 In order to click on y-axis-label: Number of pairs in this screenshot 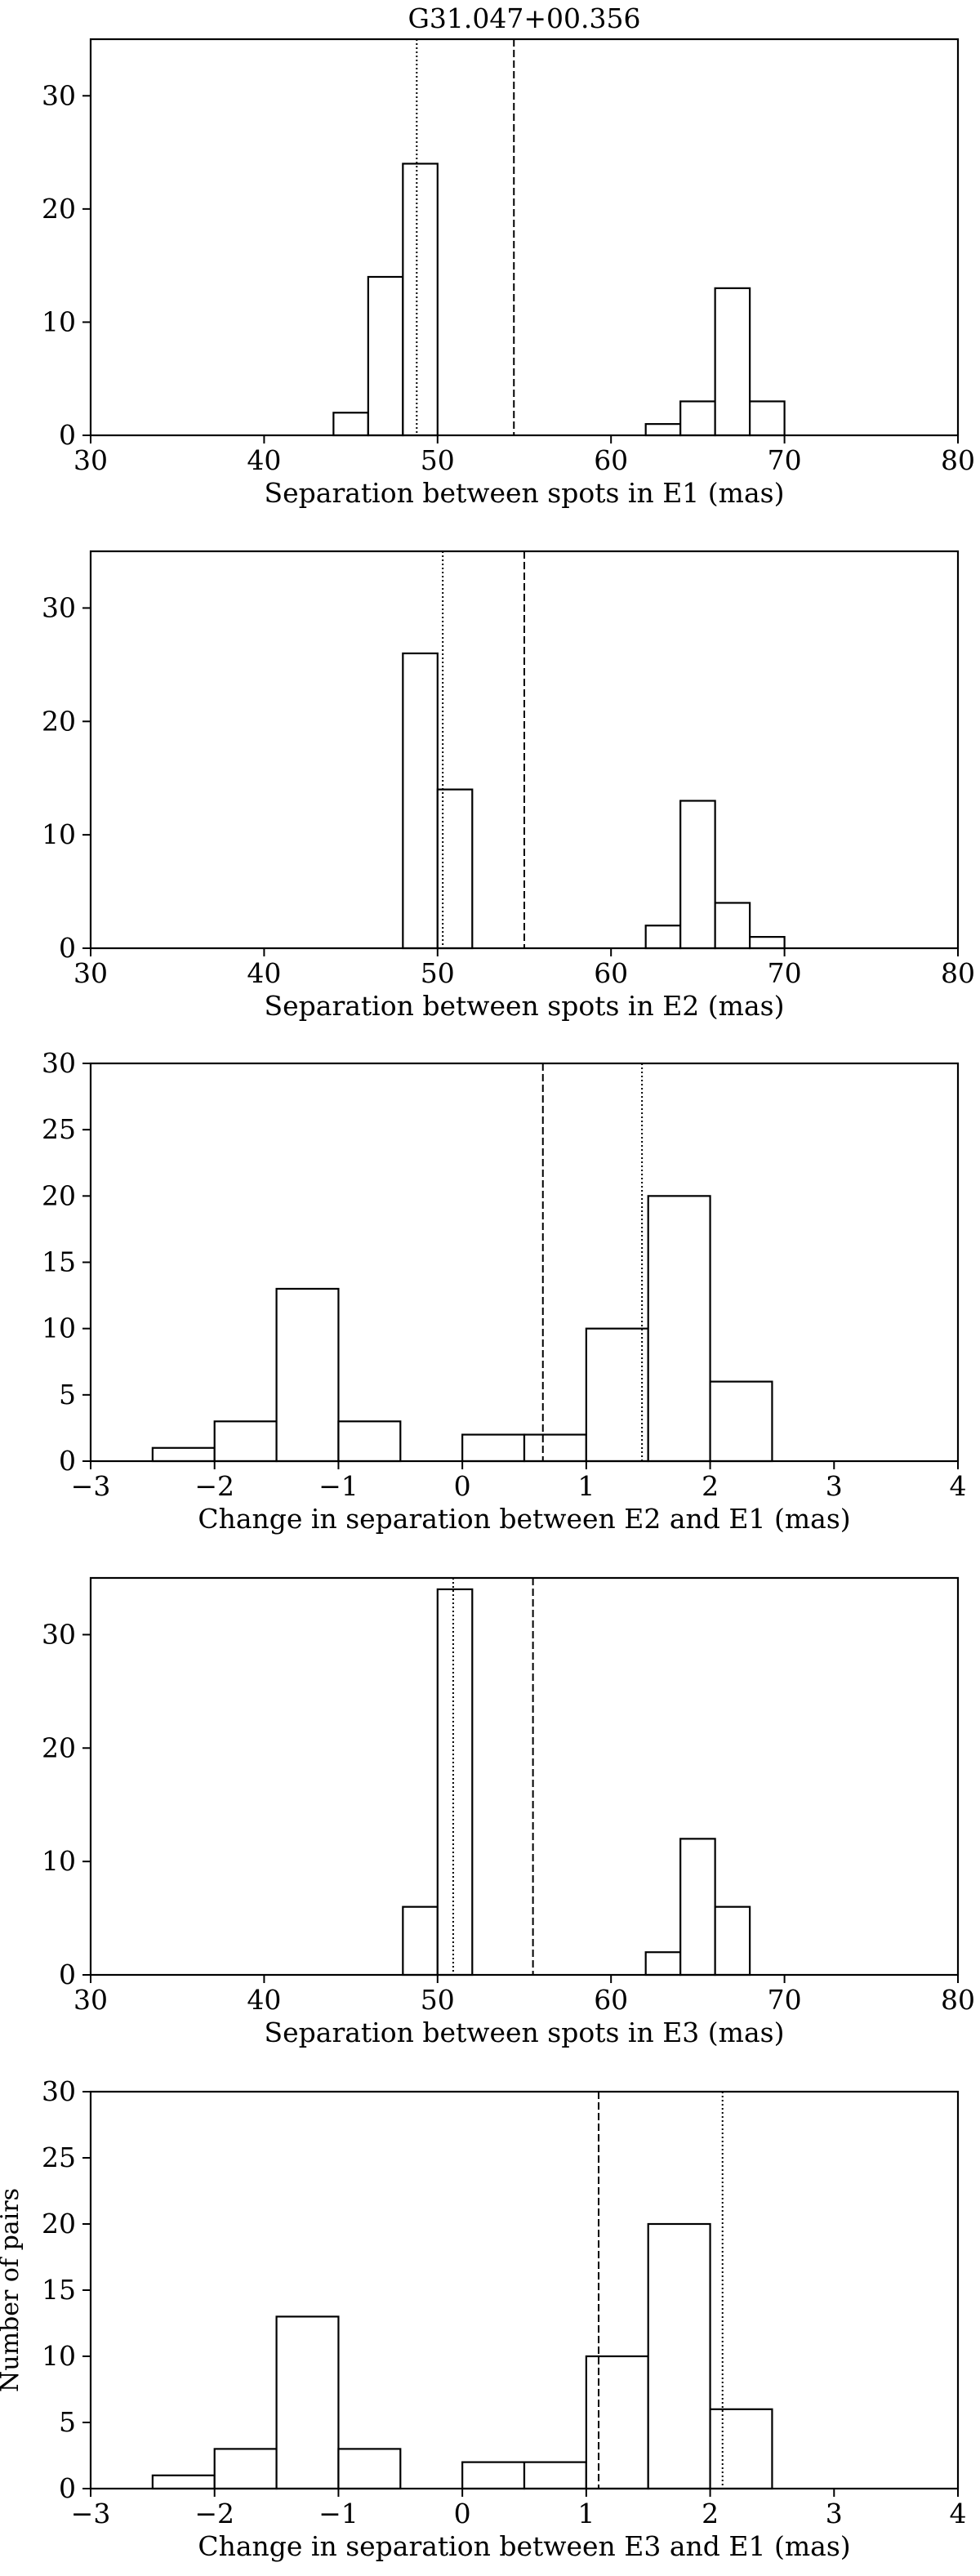, I will do `click(12, 2290)`.